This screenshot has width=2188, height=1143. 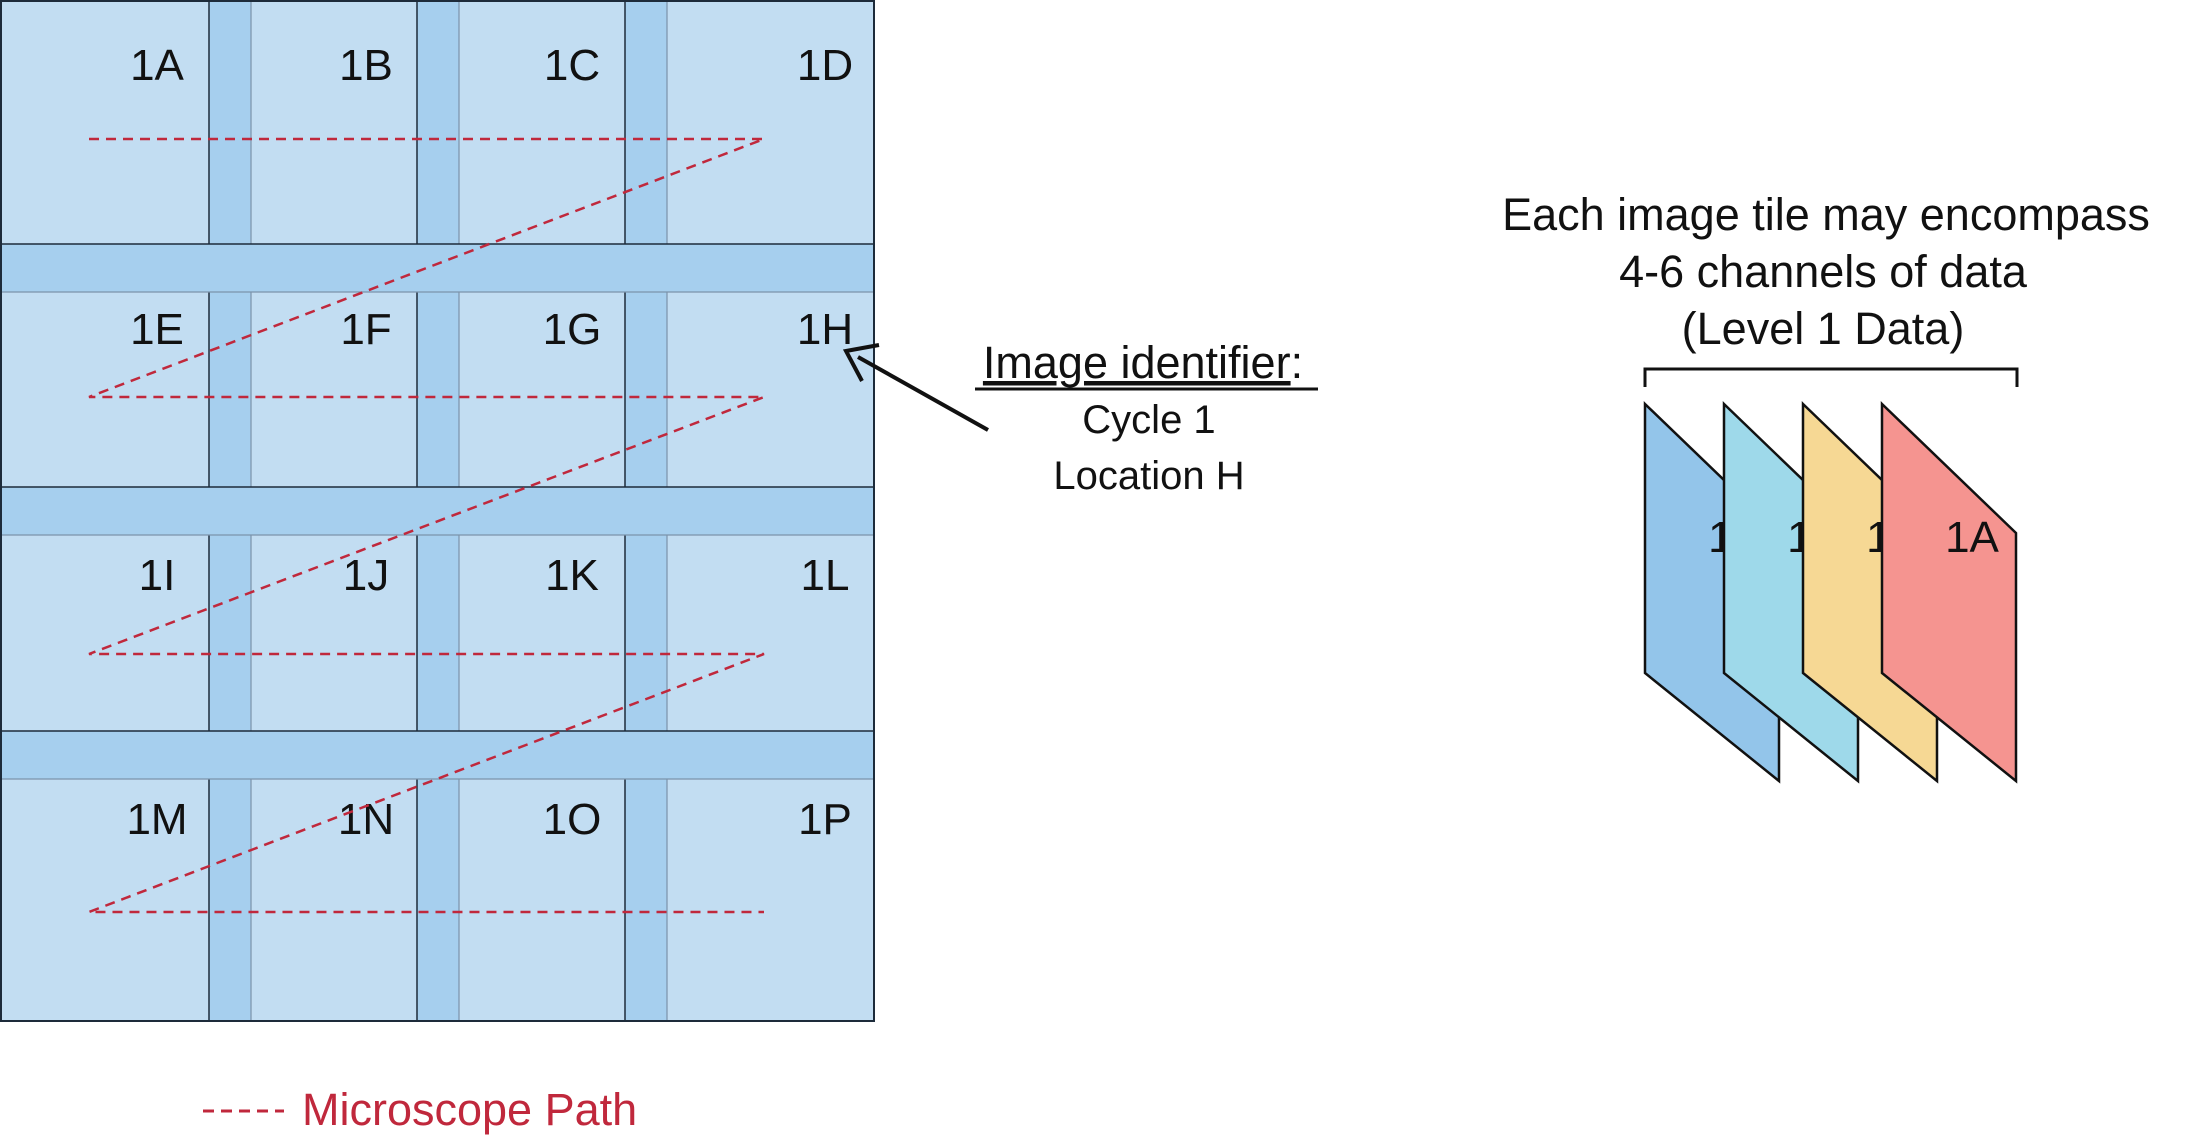 What do you see at coordinates (825, 819) in the screenshot?
I see `tile-label: 1P` at bounding box center [825, 819].